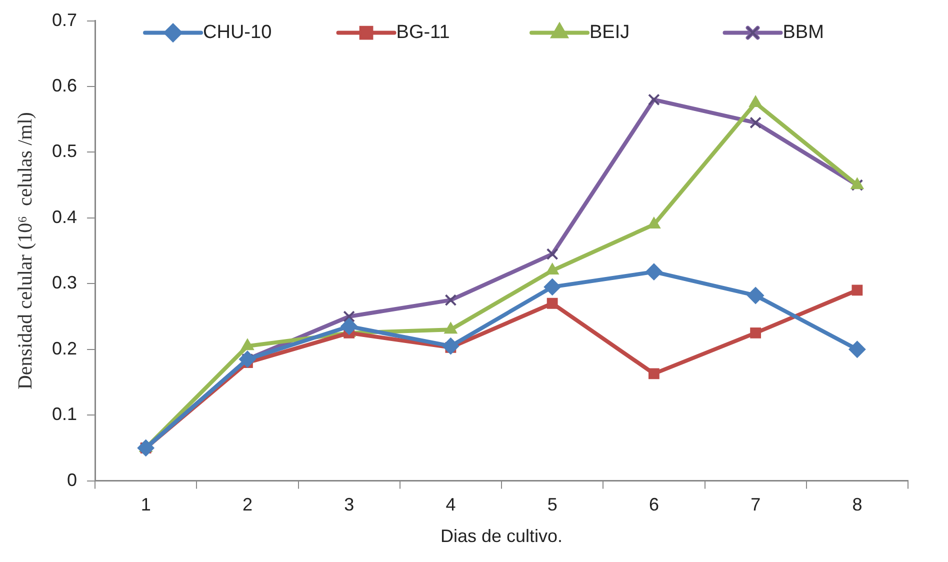  What do you see at coordinates (247, 504) in the screenshot?
I see `x-tick-label: 2` at bounding box center [247, 504].